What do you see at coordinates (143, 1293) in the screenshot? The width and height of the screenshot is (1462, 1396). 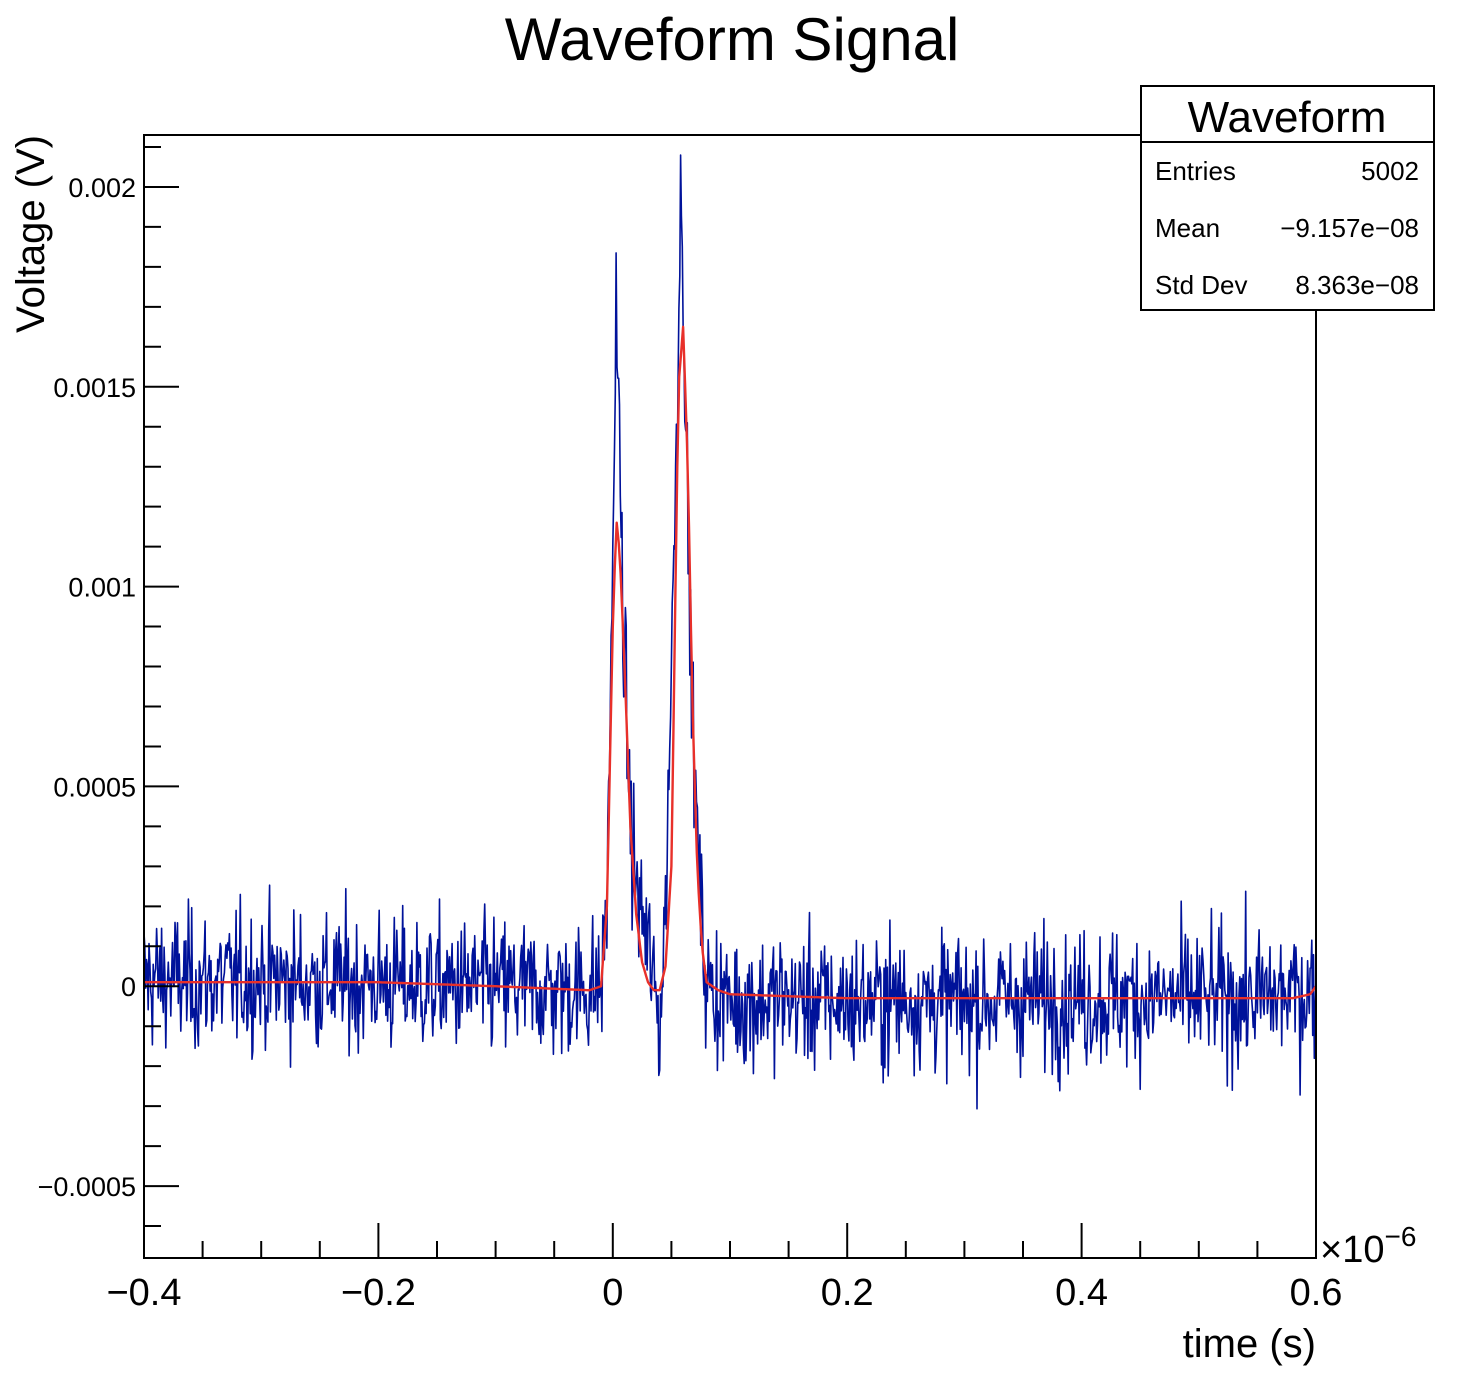 I see `x-tick-label: −0.4` at bounding box center [143, 1293].